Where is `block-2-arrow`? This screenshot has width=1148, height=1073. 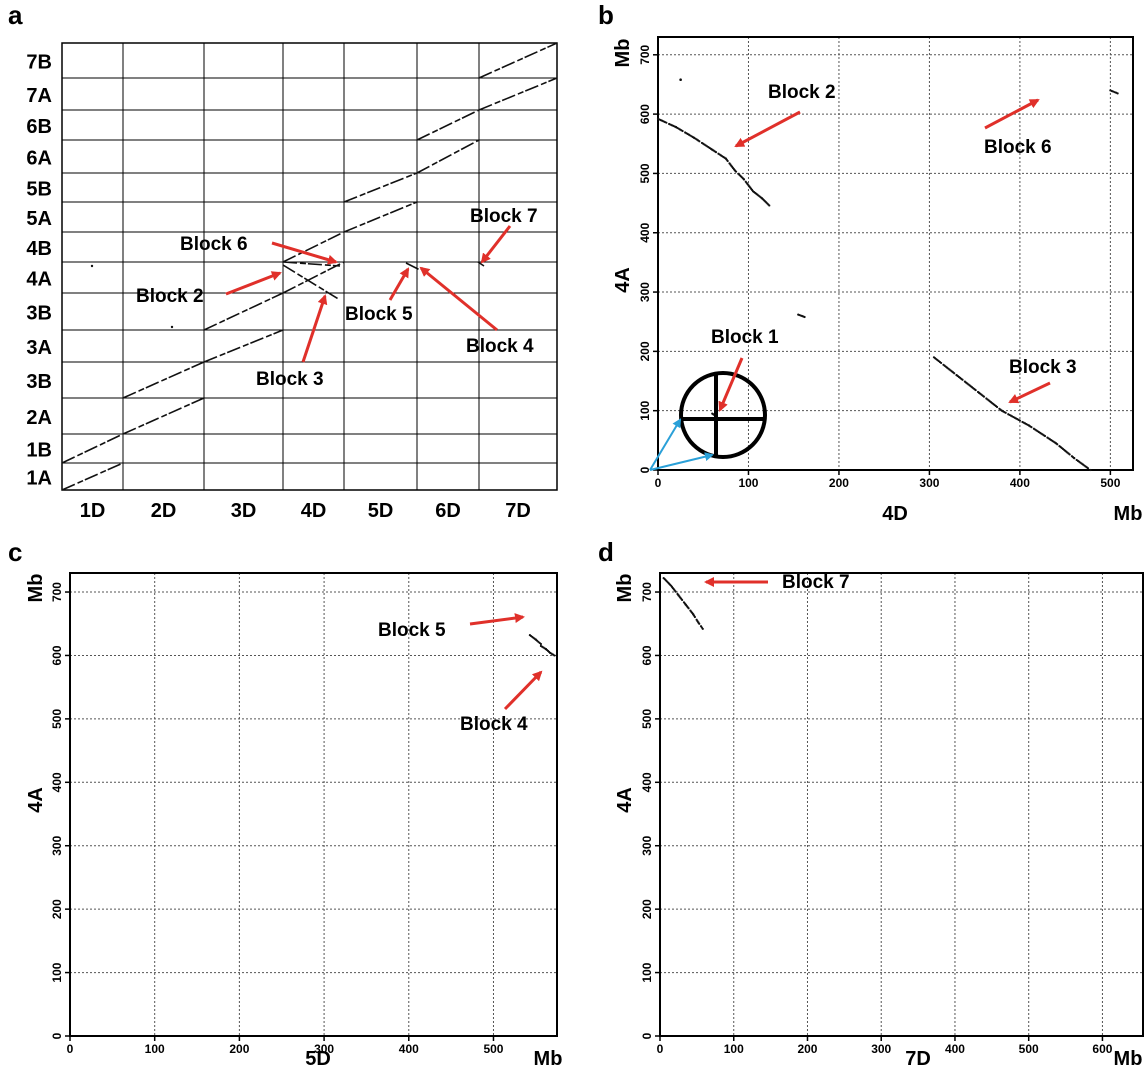 block-2-arrow is located at coordinates (253, 283).